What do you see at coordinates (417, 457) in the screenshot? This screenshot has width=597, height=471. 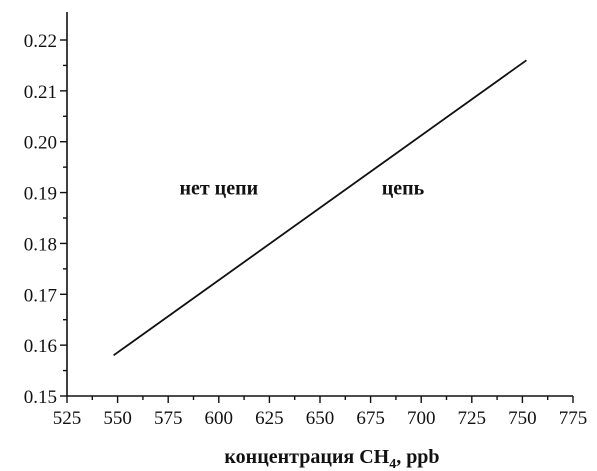 I see `x-axis-title-unit: , ppb` at bounding box center [417, 457].